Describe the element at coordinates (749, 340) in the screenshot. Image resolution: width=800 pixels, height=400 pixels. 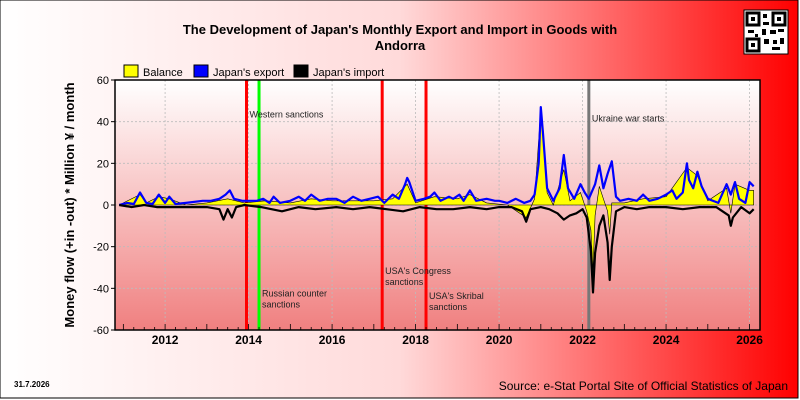
I see `x-tick-label: 2026` at that location.